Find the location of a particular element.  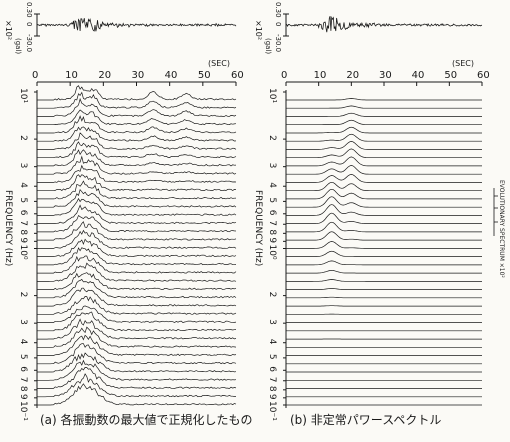

panel-b-trace-scale: ×10² is located at coordinates (258, 30).